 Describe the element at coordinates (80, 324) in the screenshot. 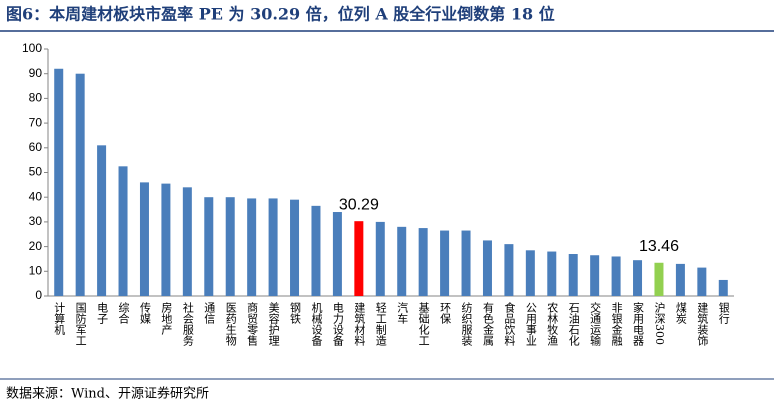

I see `x-tick-label: 国防军工` at that location.